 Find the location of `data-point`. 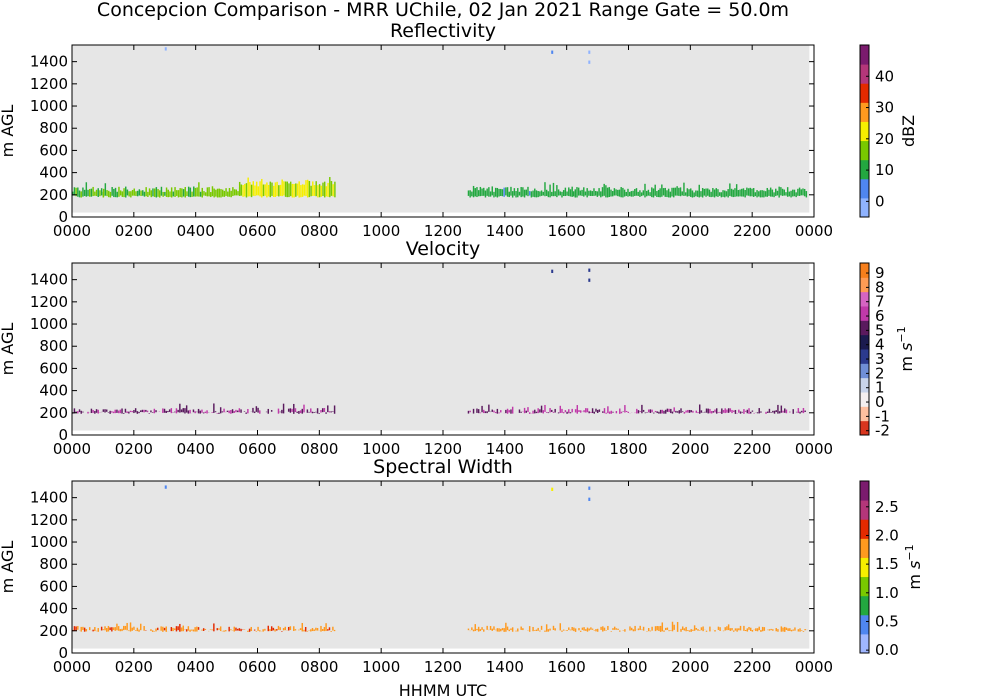

data-point is located at coordinates (552, 271).